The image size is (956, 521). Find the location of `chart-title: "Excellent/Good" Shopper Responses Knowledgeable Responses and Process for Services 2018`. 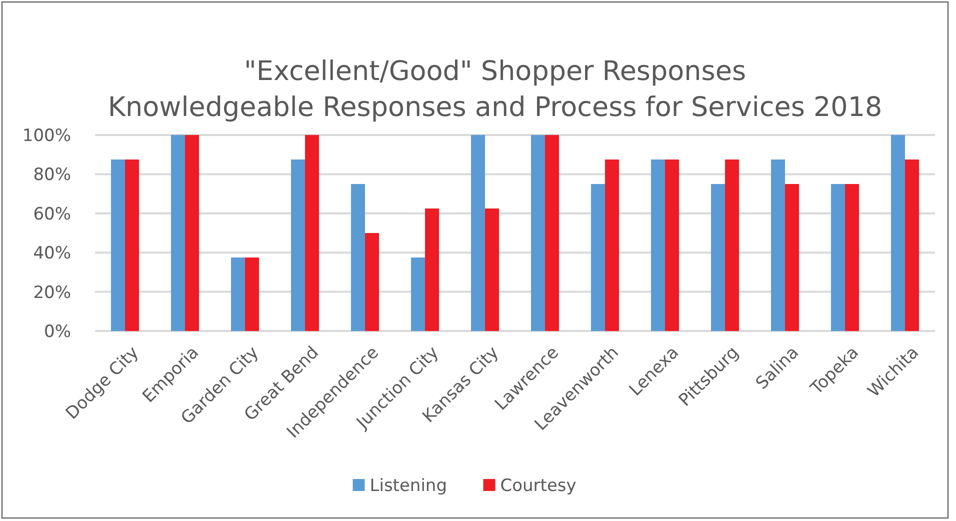

chart-title: "Excellent/Good" Shopper Responses Knowledgeable Responses and Process for Services 2018 is located at coordinates (495, 89).